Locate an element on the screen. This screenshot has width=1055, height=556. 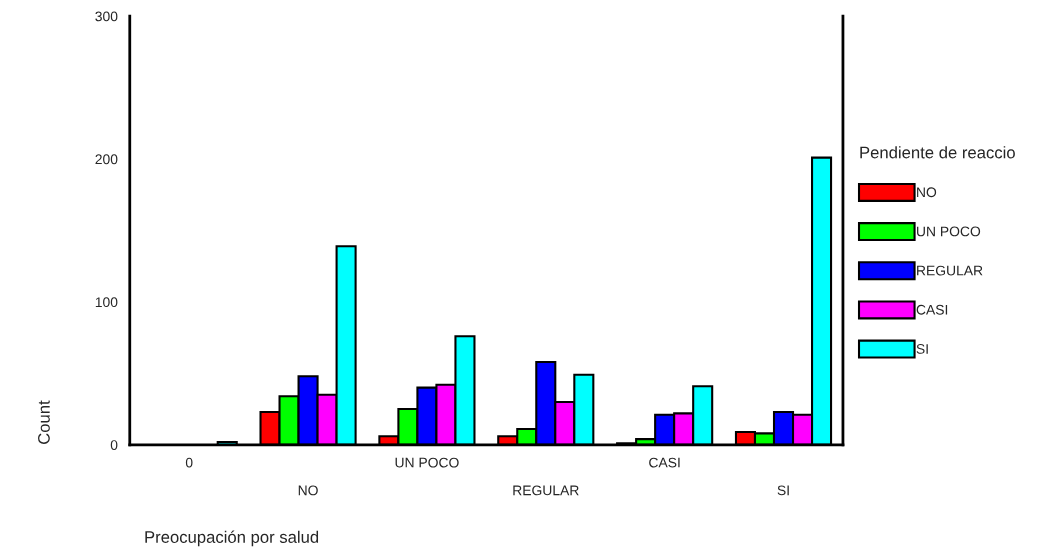
x-tick-label: 0 is located at coordinates (189, 462).